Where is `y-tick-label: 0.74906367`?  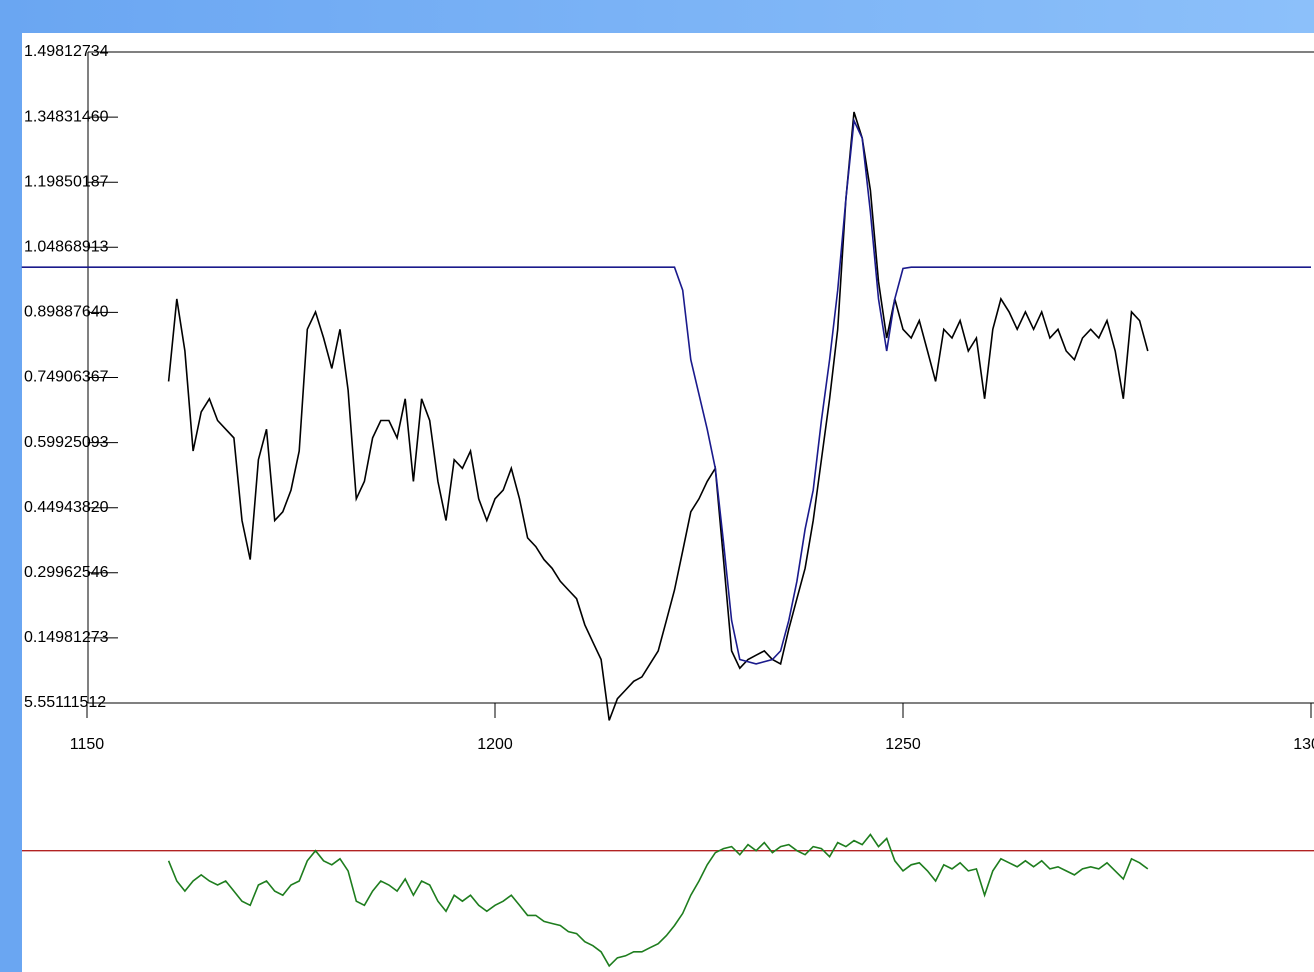 y-tick-label: 0.74906367 is located at coordinates (66, 377).